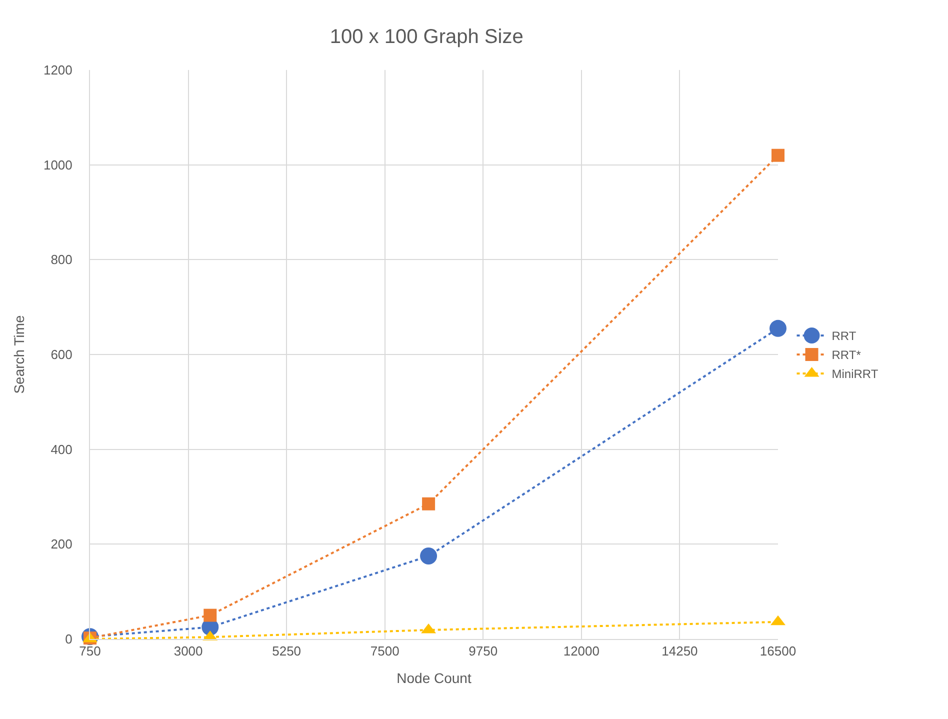  I want to click on y-tick-label: 0, so click(68, 639).